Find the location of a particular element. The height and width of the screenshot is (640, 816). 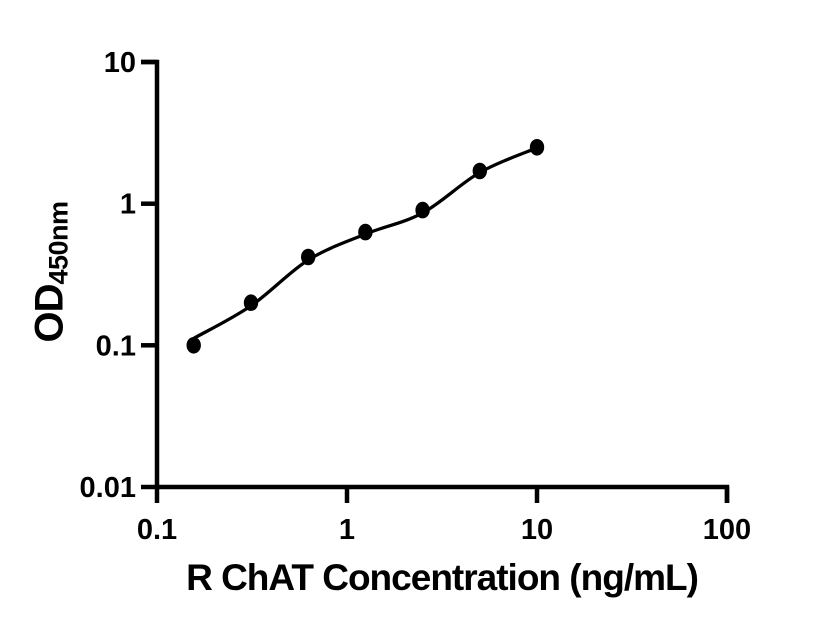

x-tick-label-10: 10 is located at coordinates (537, 530).